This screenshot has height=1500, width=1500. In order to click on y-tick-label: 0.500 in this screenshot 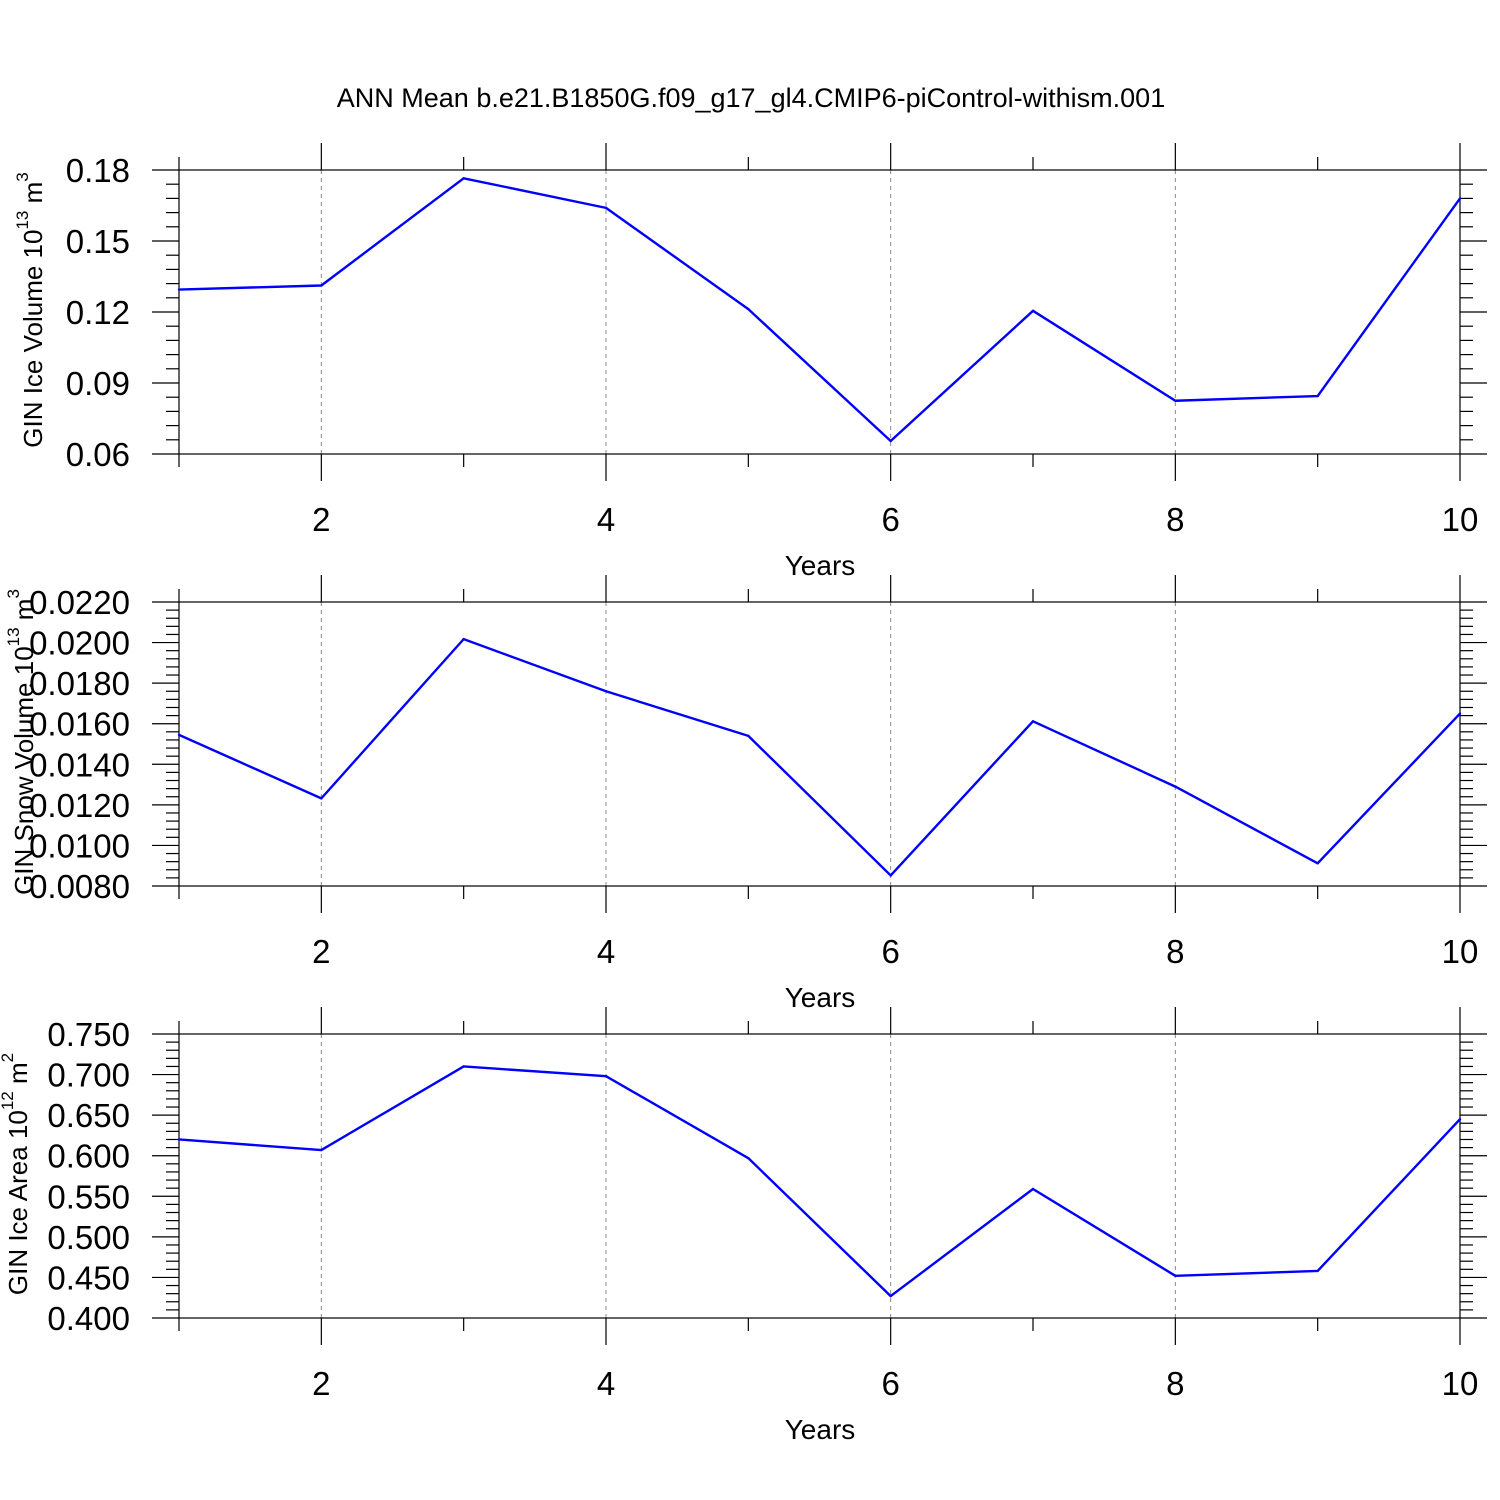, I will do `click(88, 1237)`.